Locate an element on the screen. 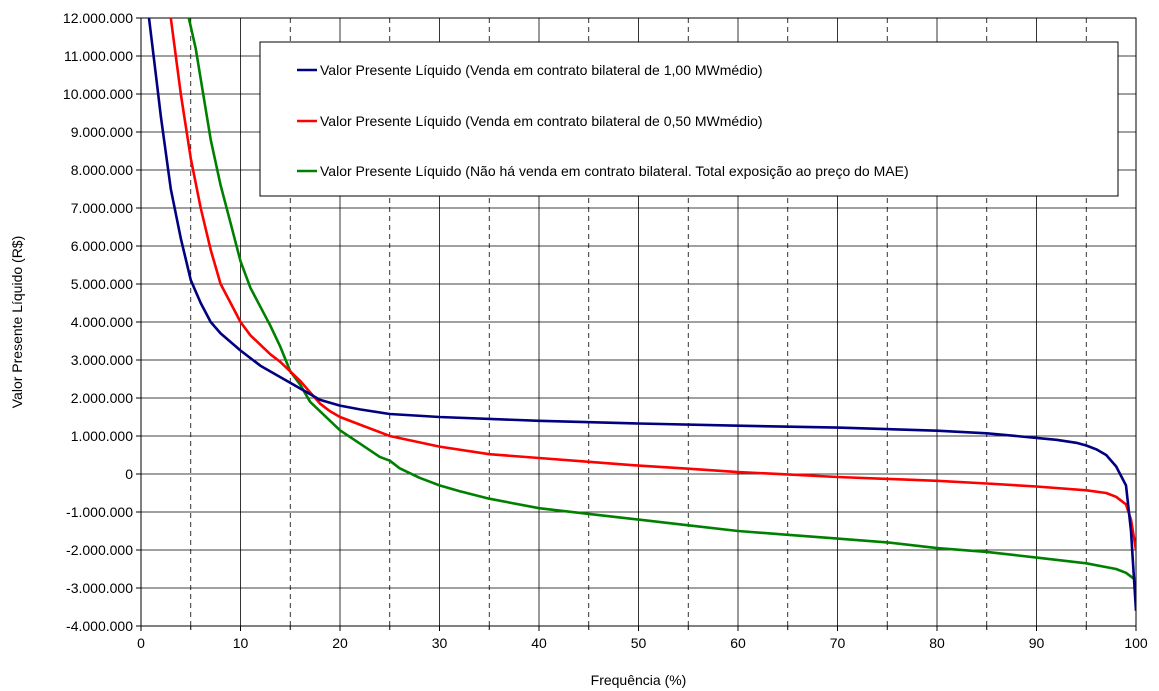 Image resolution: width=1159 pixels, height=691 pixels. x-tick-label: 50 is located at coordinates (639, 643).